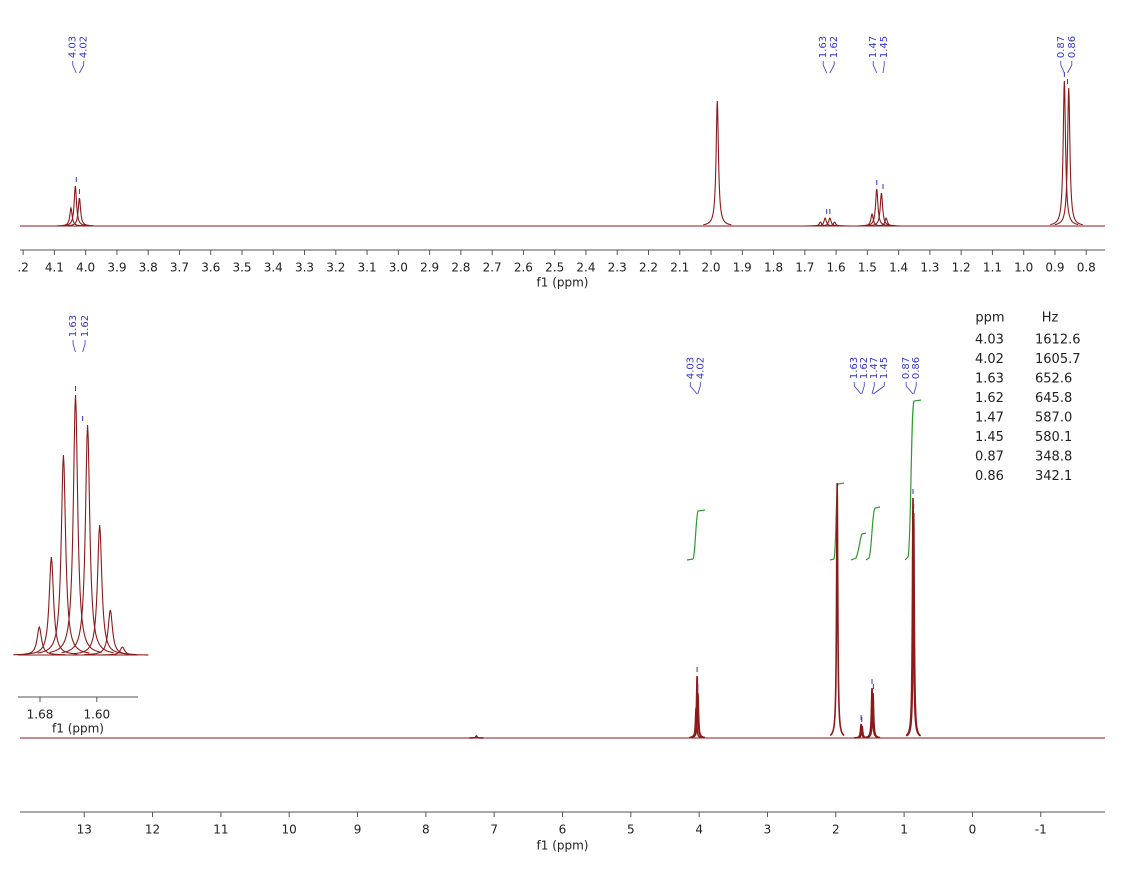  What do you see at coordinates (220, 830) in the screenshot?
I see `x-tick-label: 11` at bounding box center [220, 830].